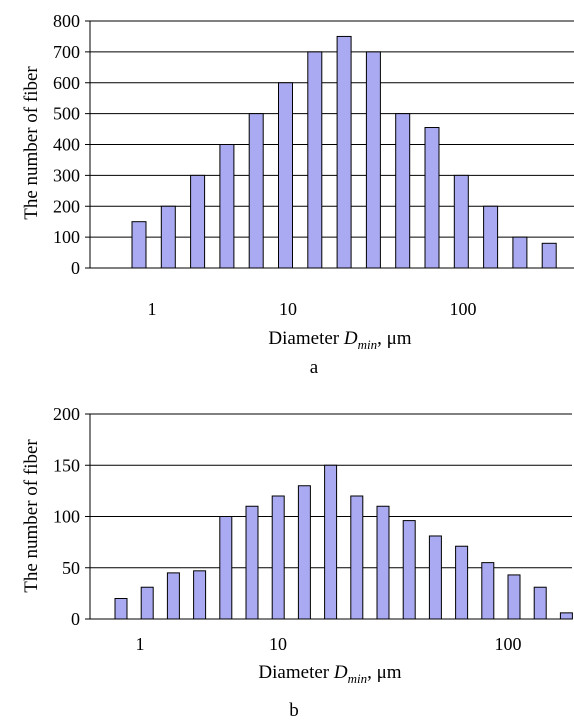  Describe the element at coordinates (314, 367) in the screenshot. I see `chart-a-panel-label: a` at that location.